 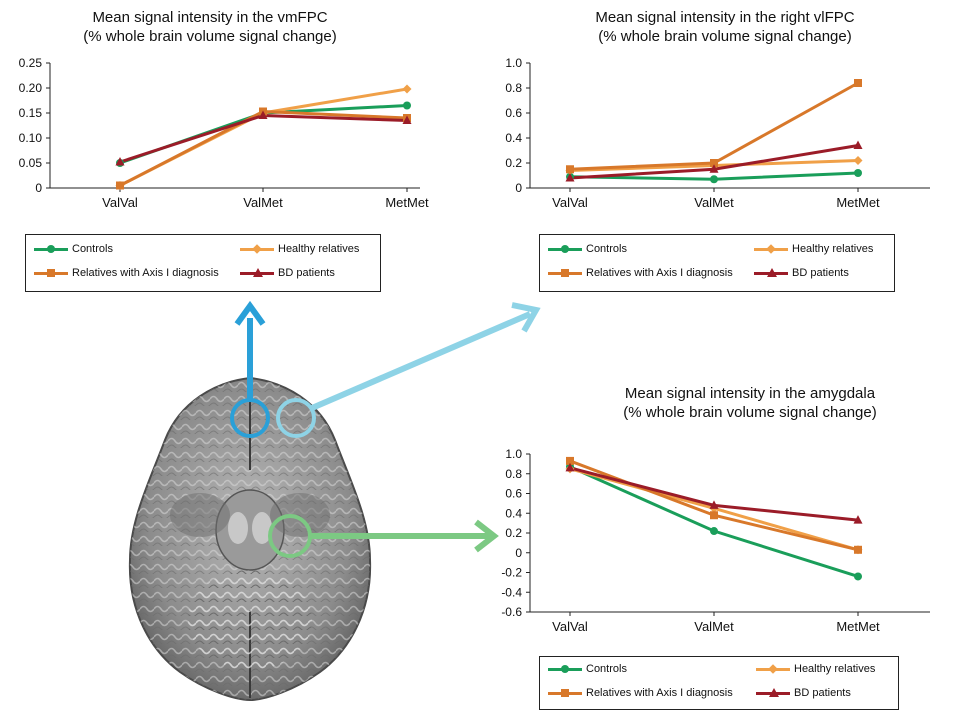 What do you see at coordinates (511, 573) in the screenshot?
I see `y-tick-label: -0.2` at bounding box center [511, 573].